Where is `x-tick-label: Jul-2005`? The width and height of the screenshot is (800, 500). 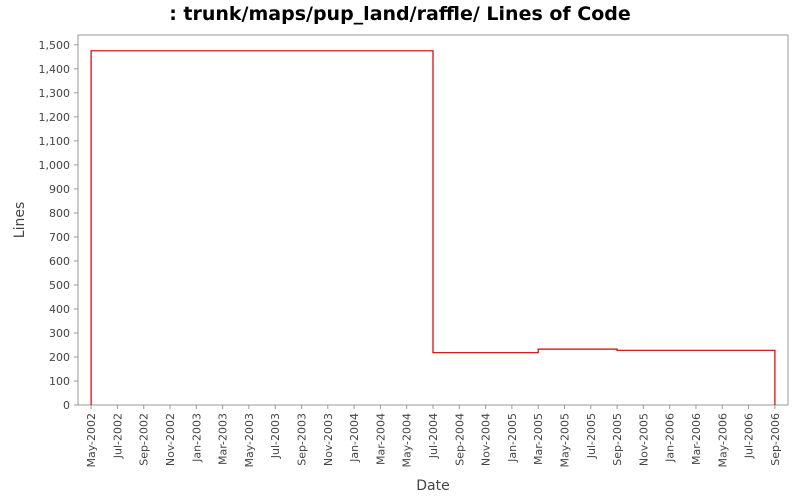
x-tick-label: Jul-2005 is located at coordinates (591, 436).